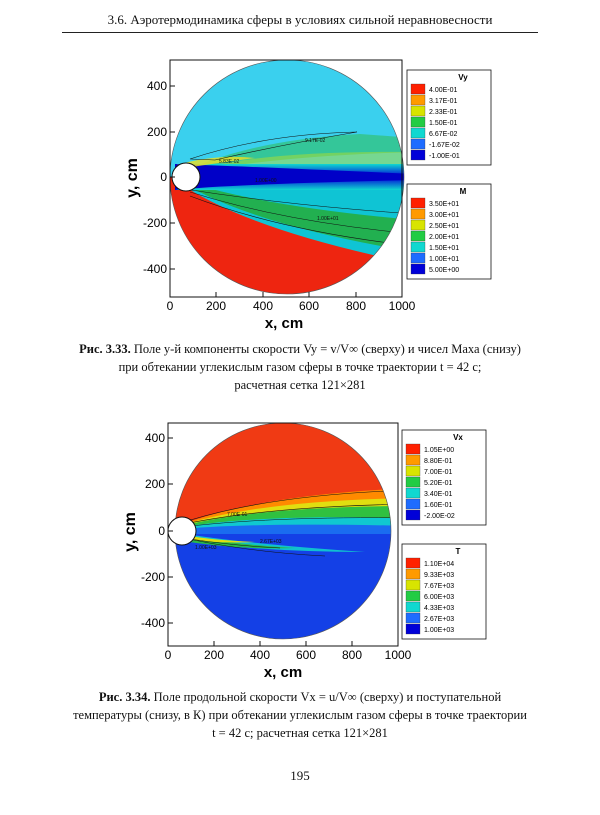  Describe the element at coordinates (266, 181) in the screenshot. I see `contour-label: 1.00E+00` at that location.